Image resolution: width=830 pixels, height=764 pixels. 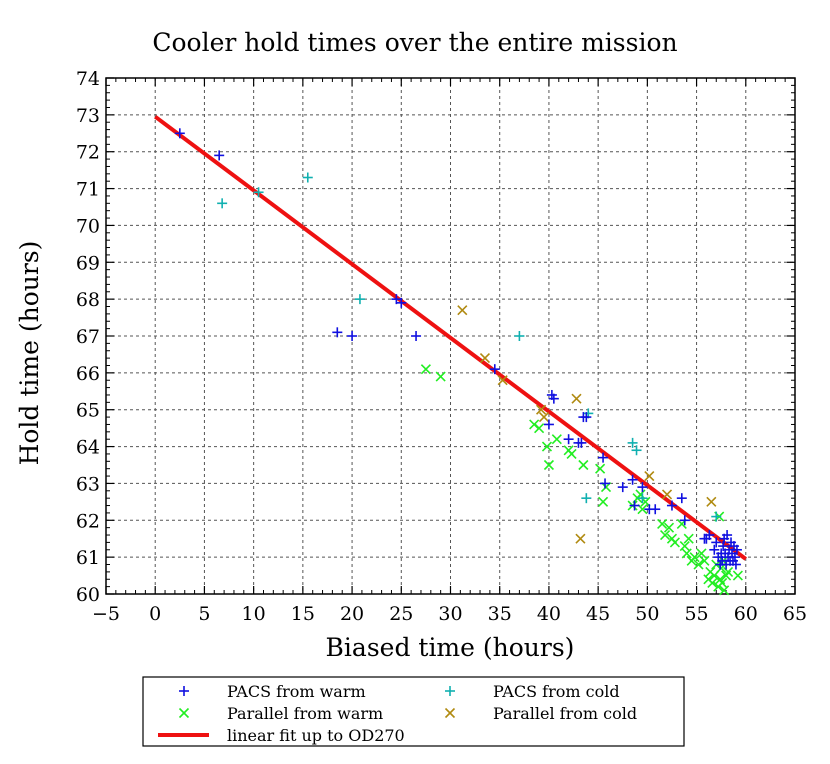 What do you see at coordinates (184, 691) in the screenshot?
I see `legend-marker-pacs-warm` at bounding box center [184, 691].